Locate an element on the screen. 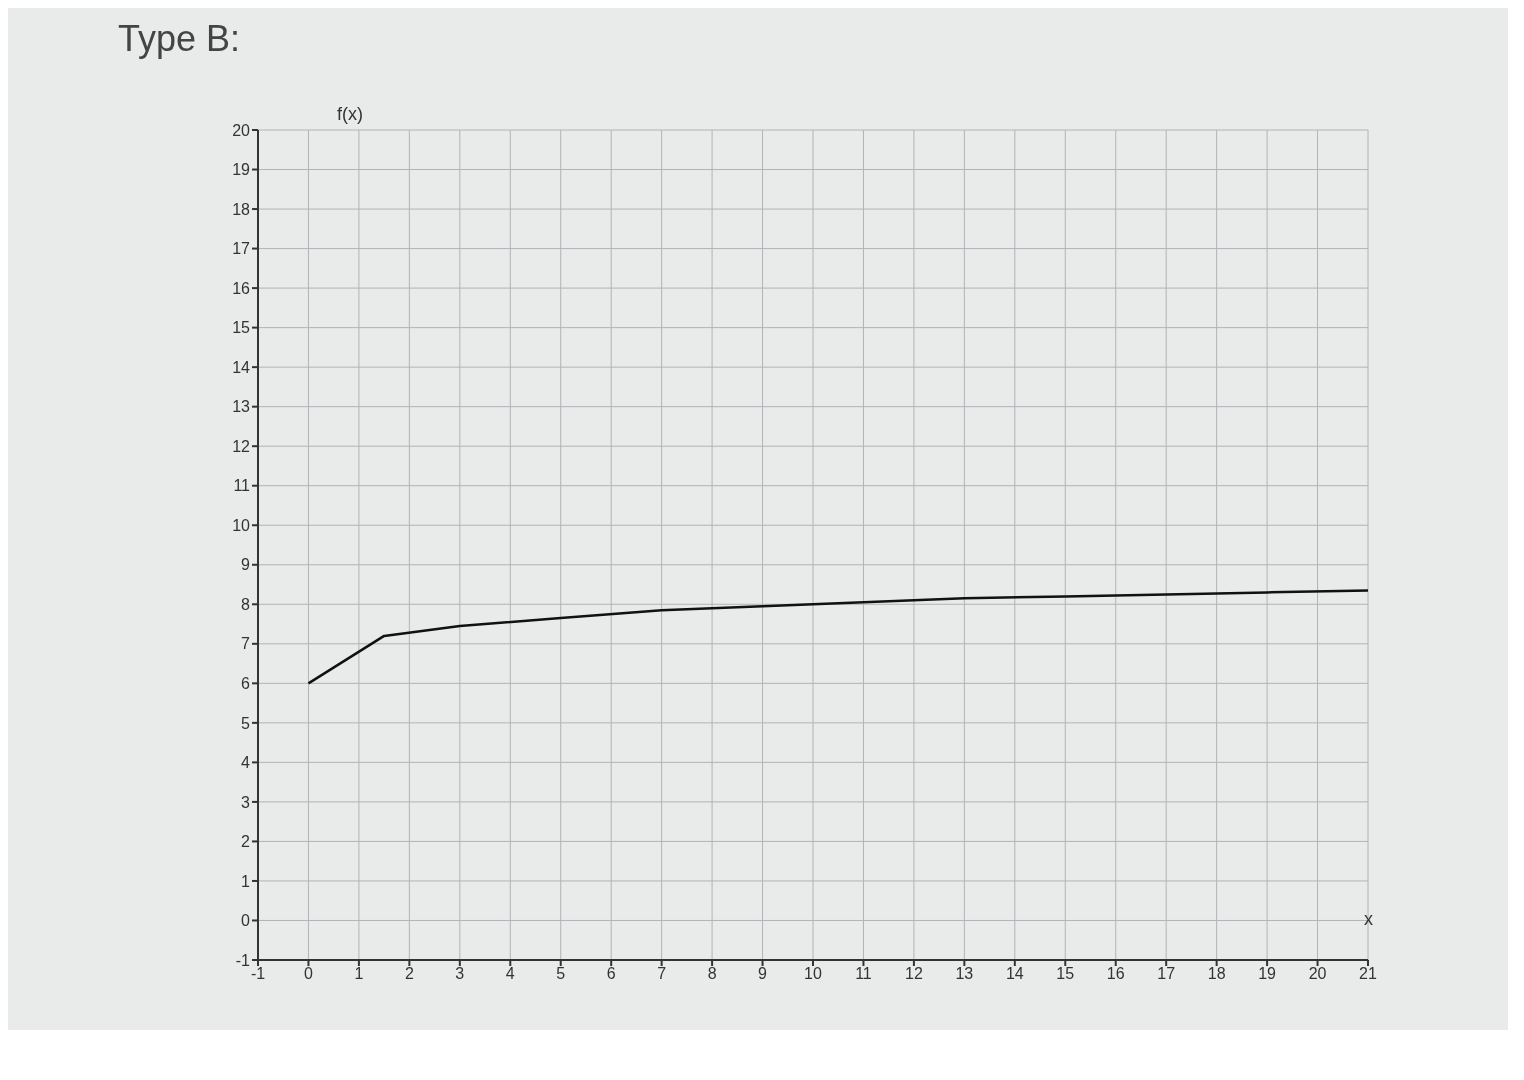  x-tick-label: 8 is located at coordinates (712, 974).